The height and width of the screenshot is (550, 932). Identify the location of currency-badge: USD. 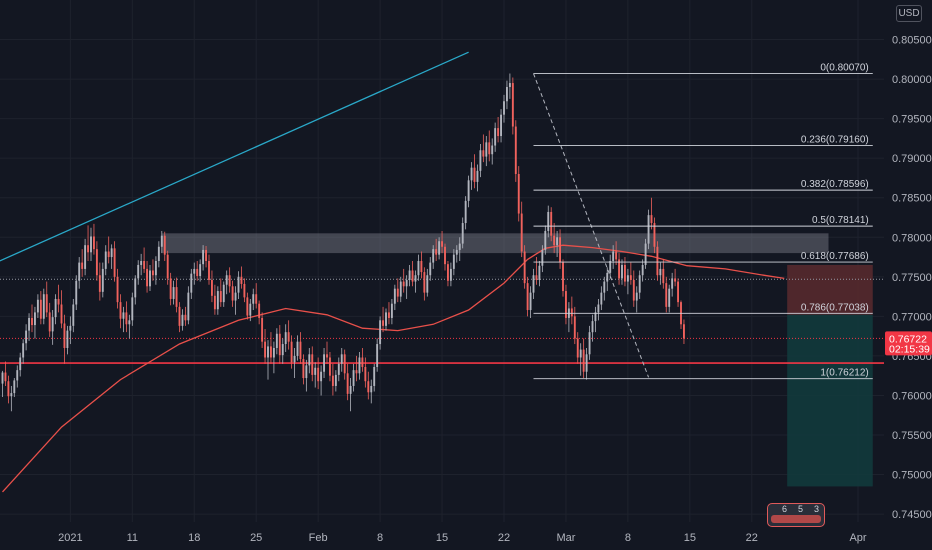
(909, 13).